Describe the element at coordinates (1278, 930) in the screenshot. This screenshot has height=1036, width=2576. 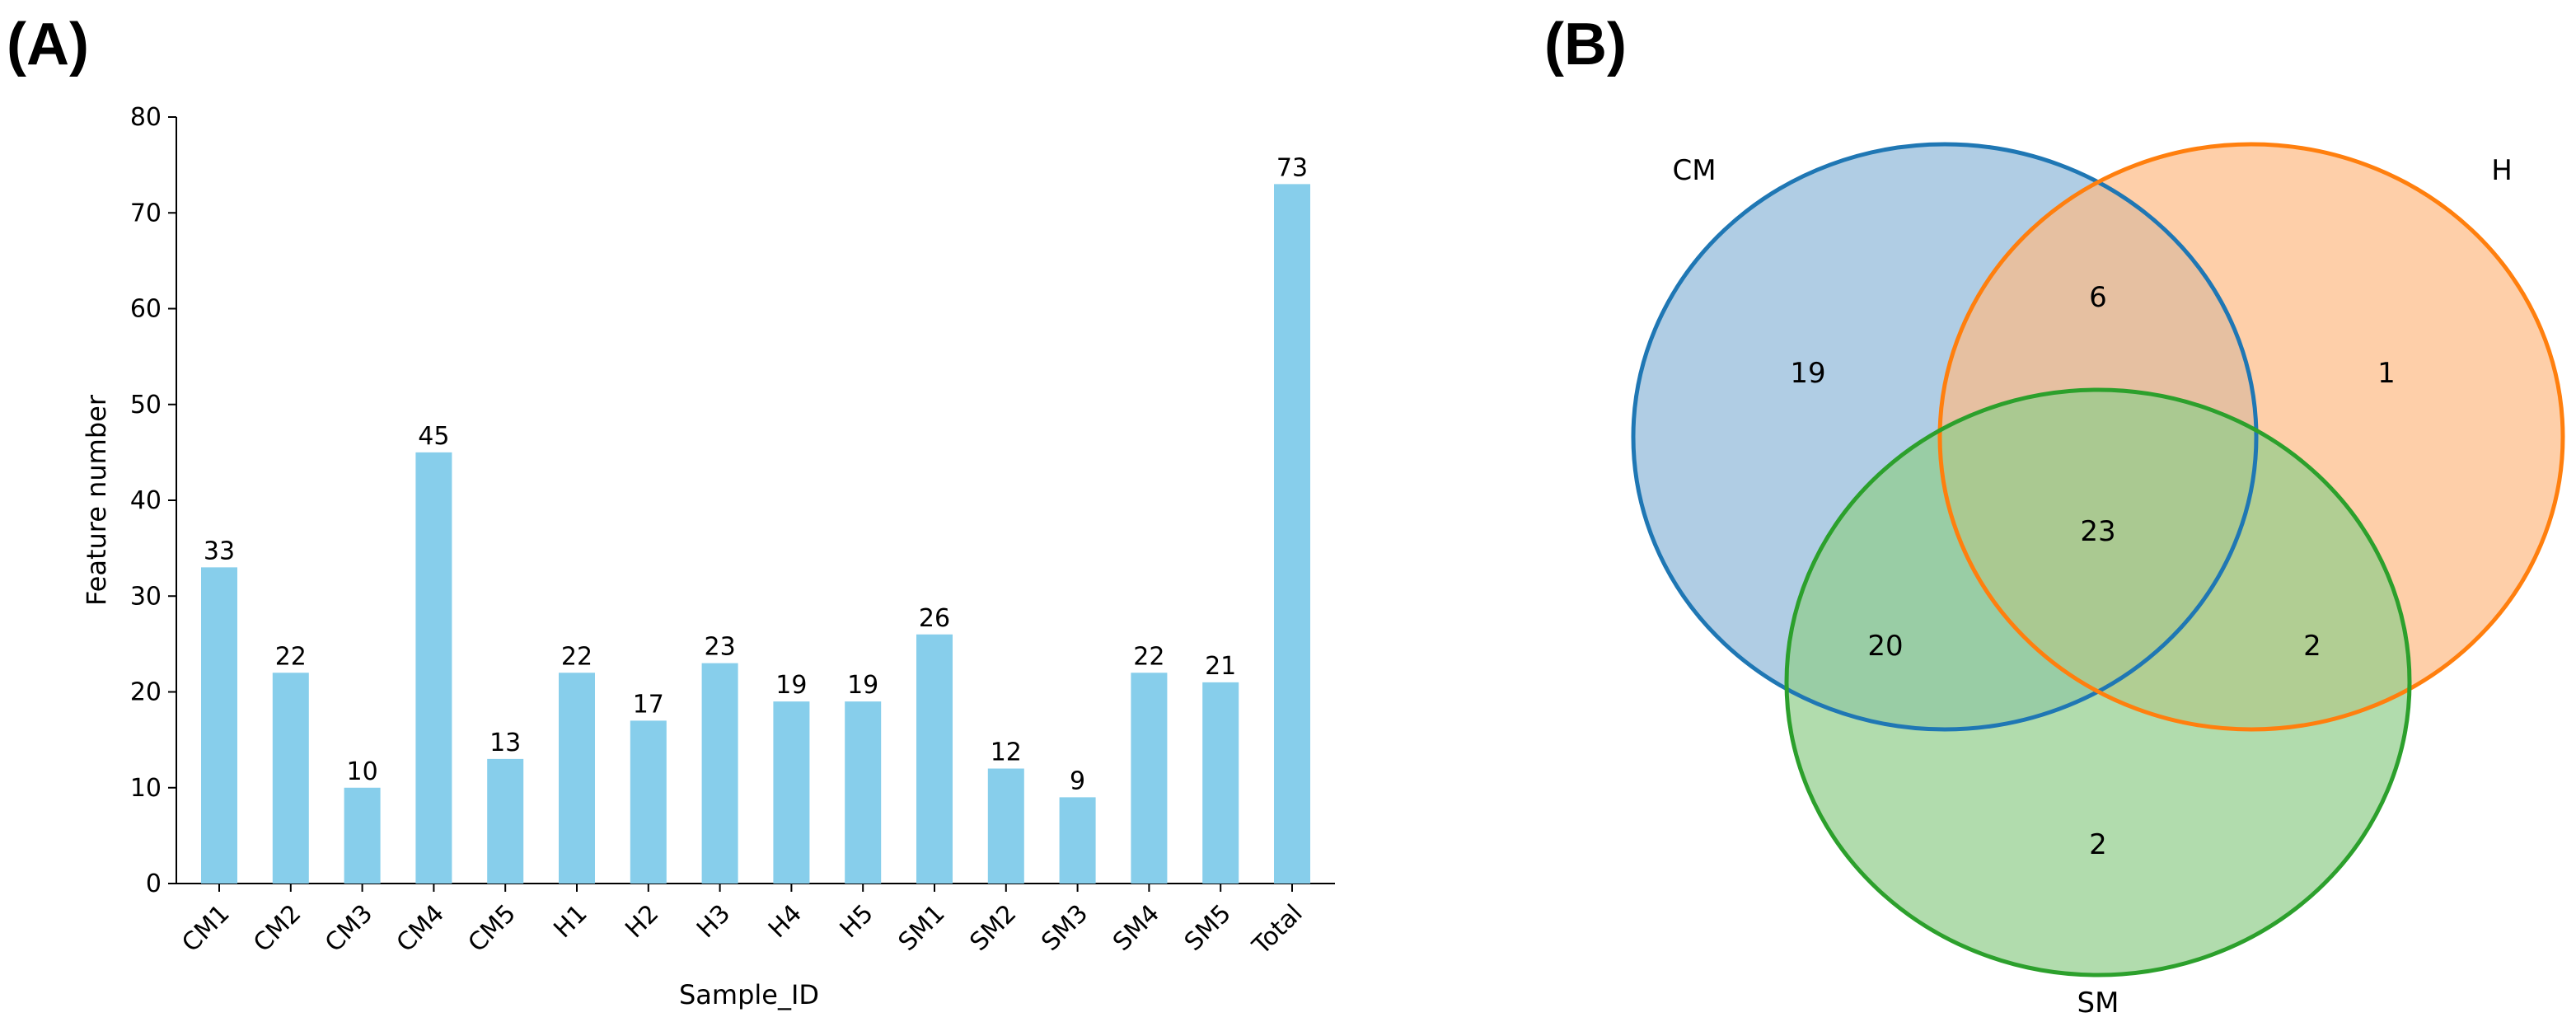
I see `x-tick-label: Total` at that location.